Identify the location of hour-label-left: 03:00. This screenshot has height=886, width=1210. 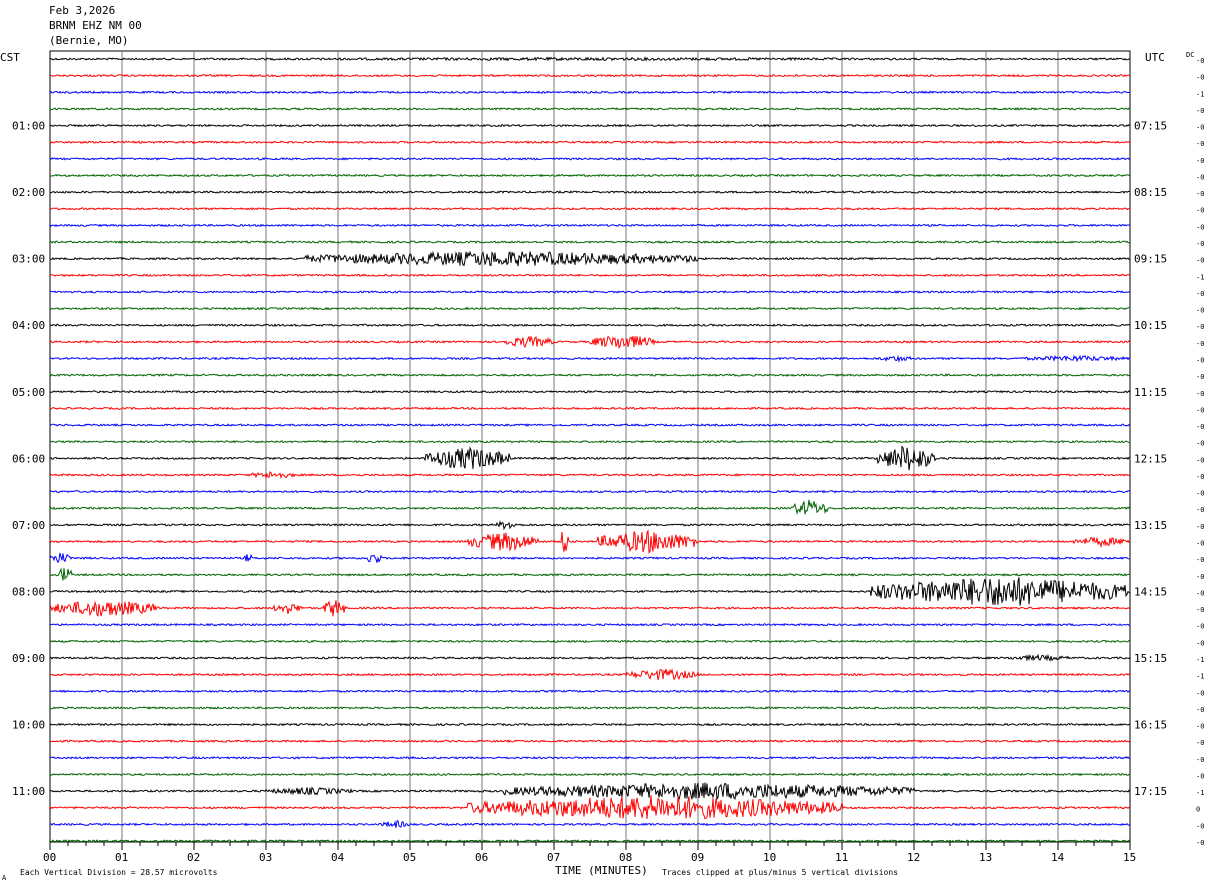
(28, 259).